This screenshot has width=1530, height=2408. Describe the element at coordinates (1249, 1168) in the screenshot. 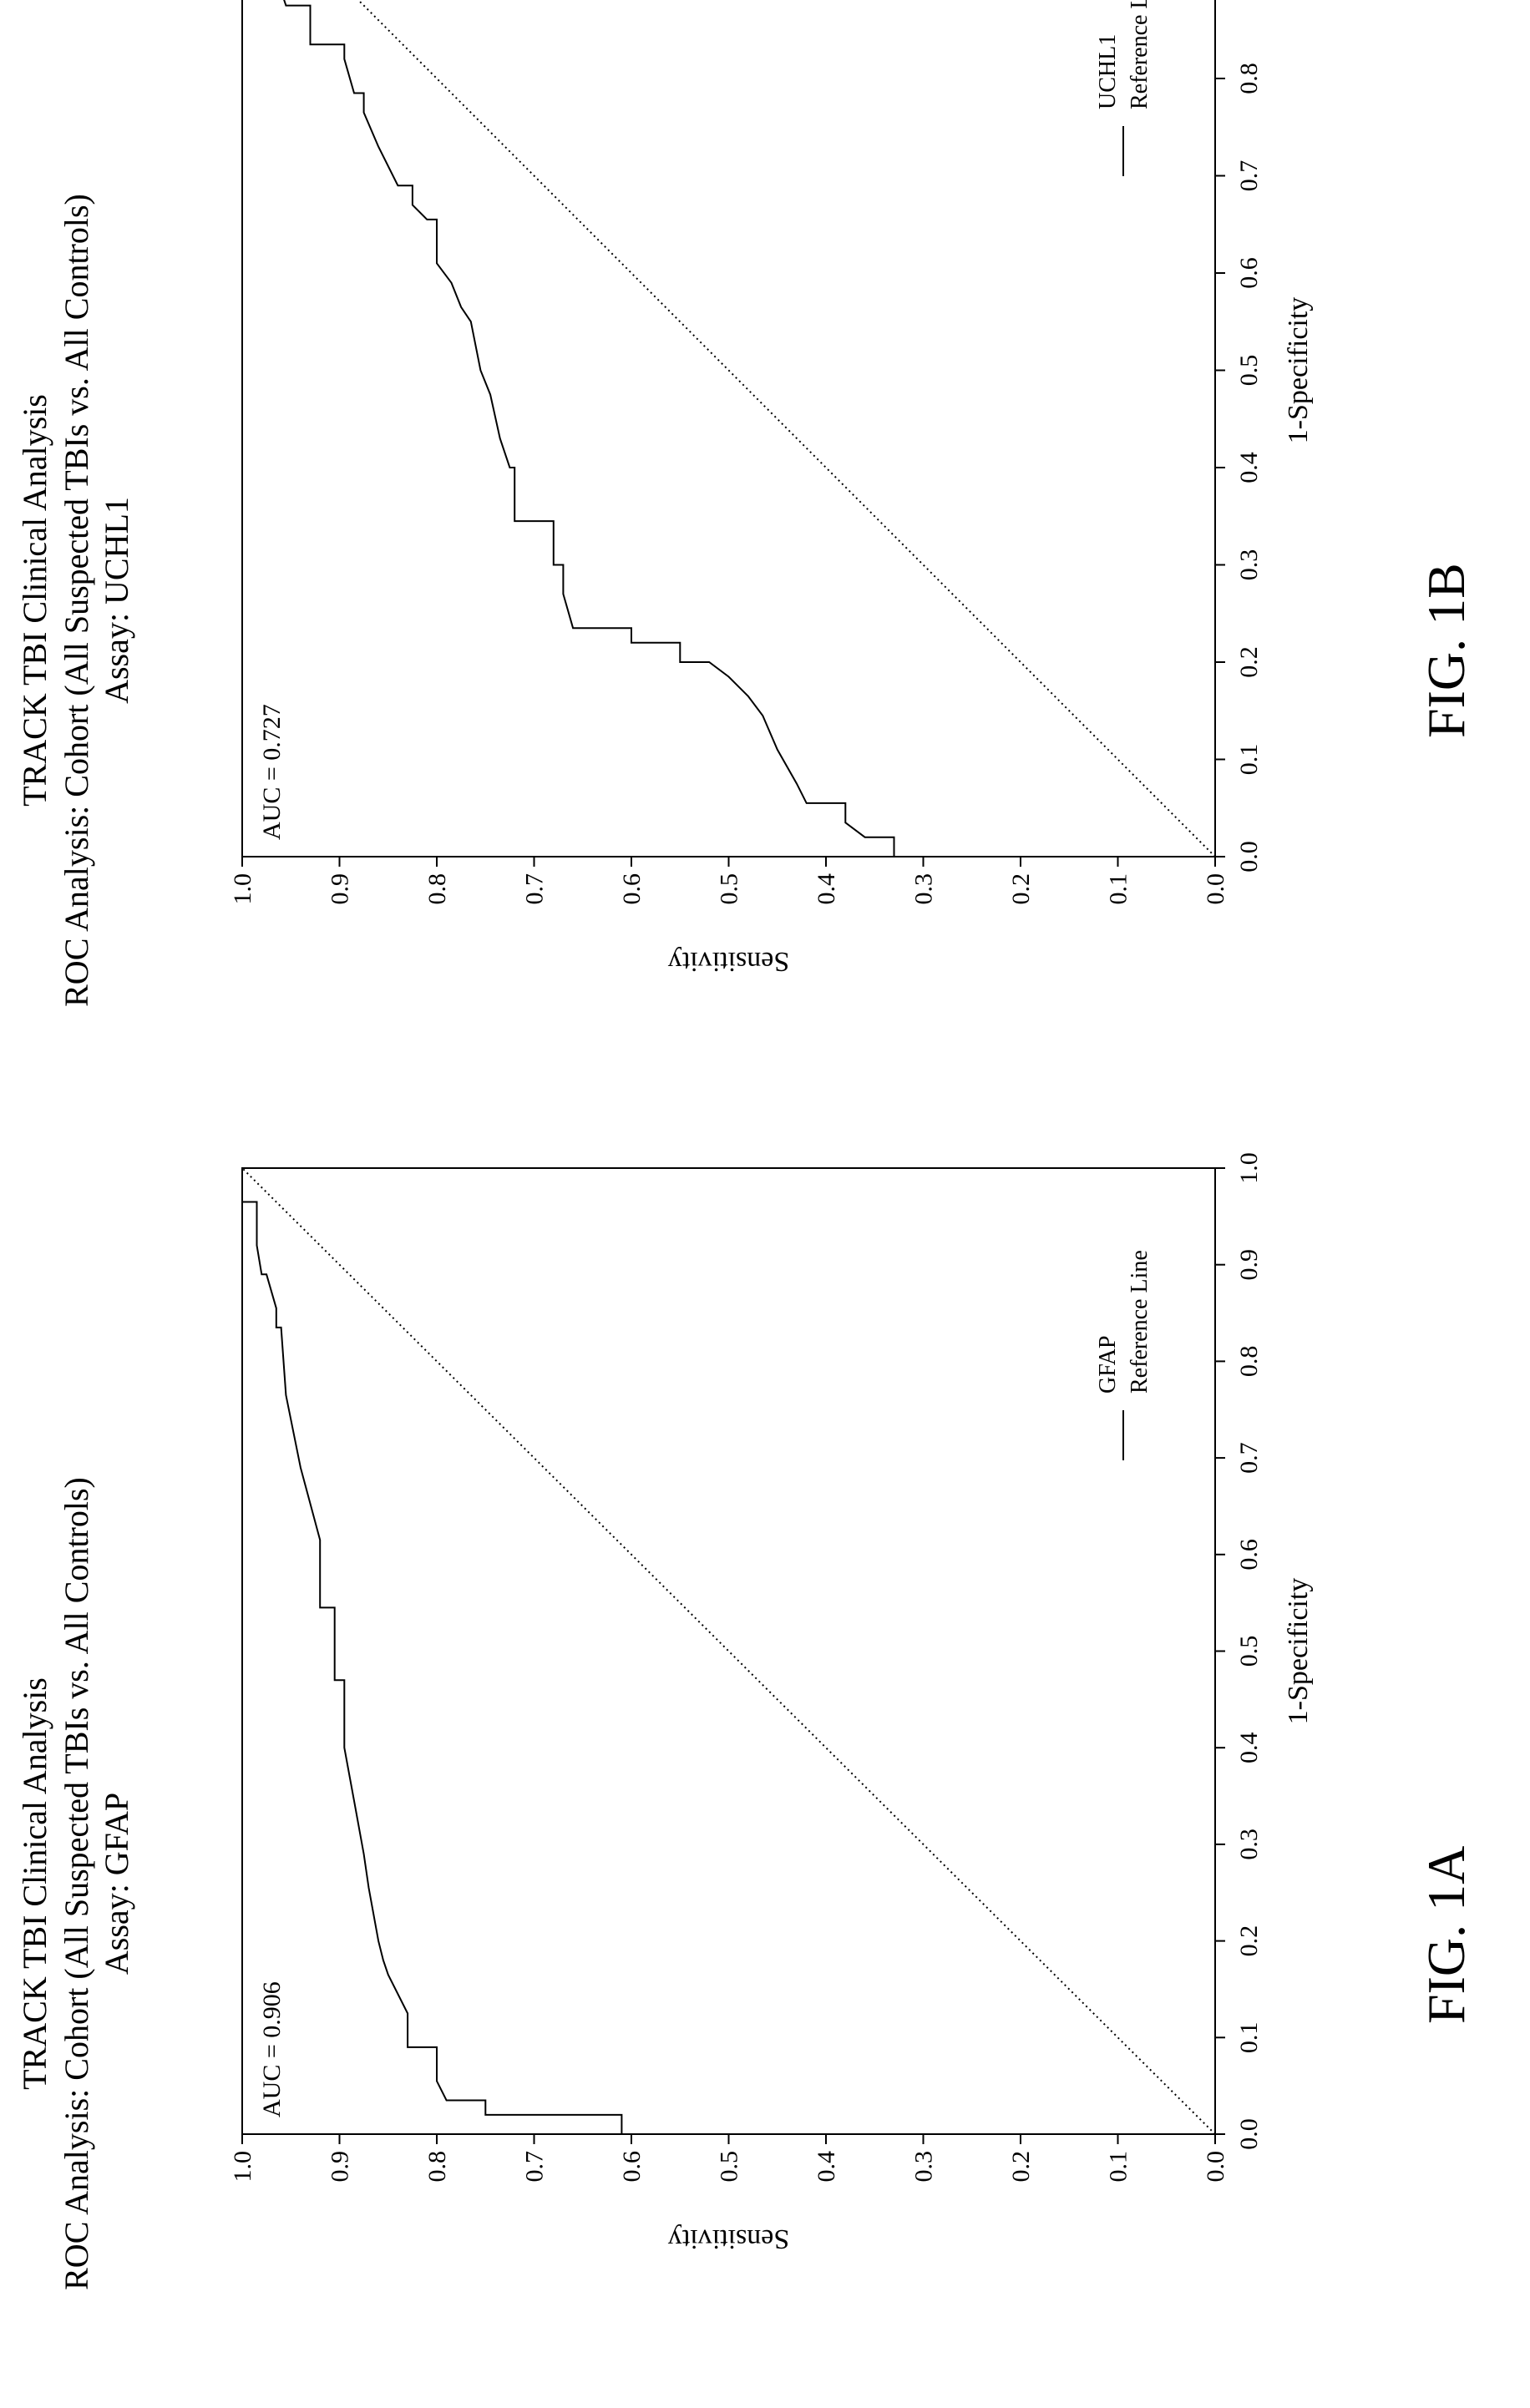

I see `x-tick-label: 1.0` at that location.